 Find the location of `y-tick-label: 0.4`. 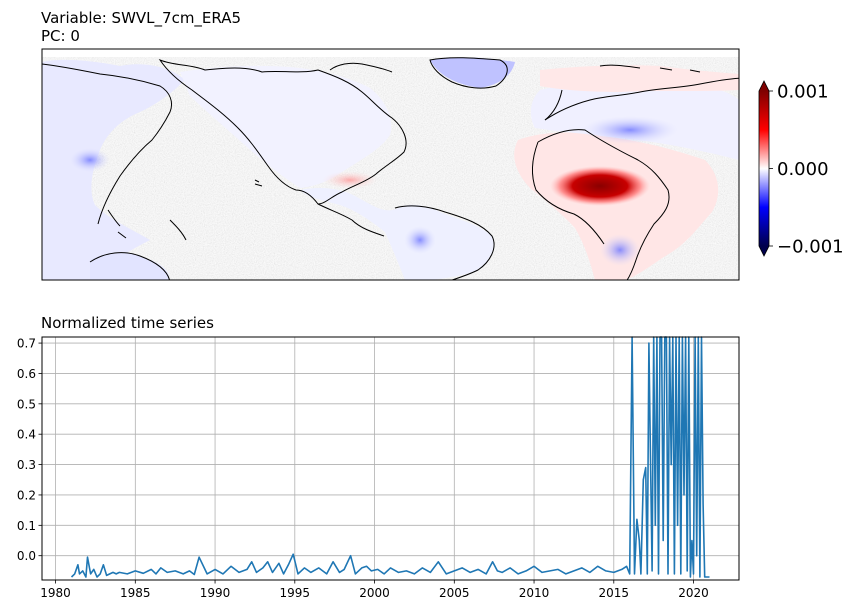

y-tick-label: 0.4 is located at coordinates (26, 435).